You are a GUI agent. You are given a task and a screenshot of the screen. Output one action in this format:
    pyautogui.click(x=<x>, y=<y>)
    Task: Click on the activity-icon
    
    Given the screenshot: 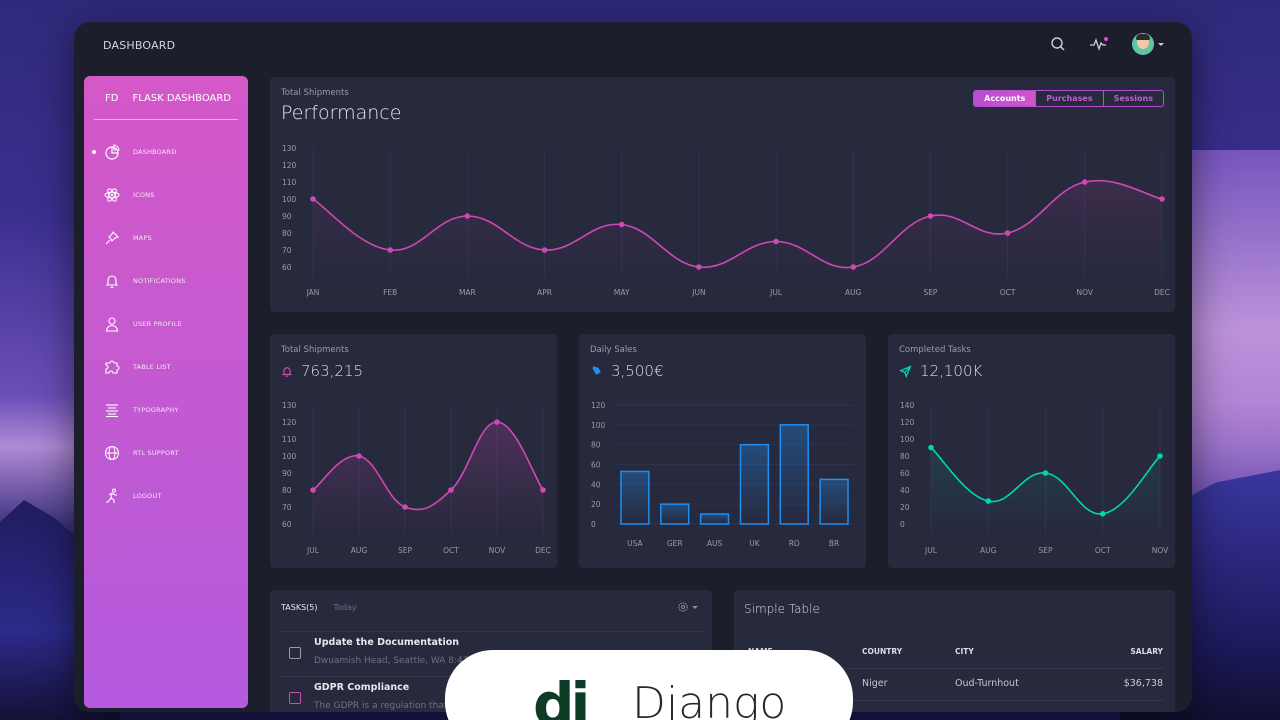 What is the action you would take?
    pyautogui.click(x=1099, y=44)
    